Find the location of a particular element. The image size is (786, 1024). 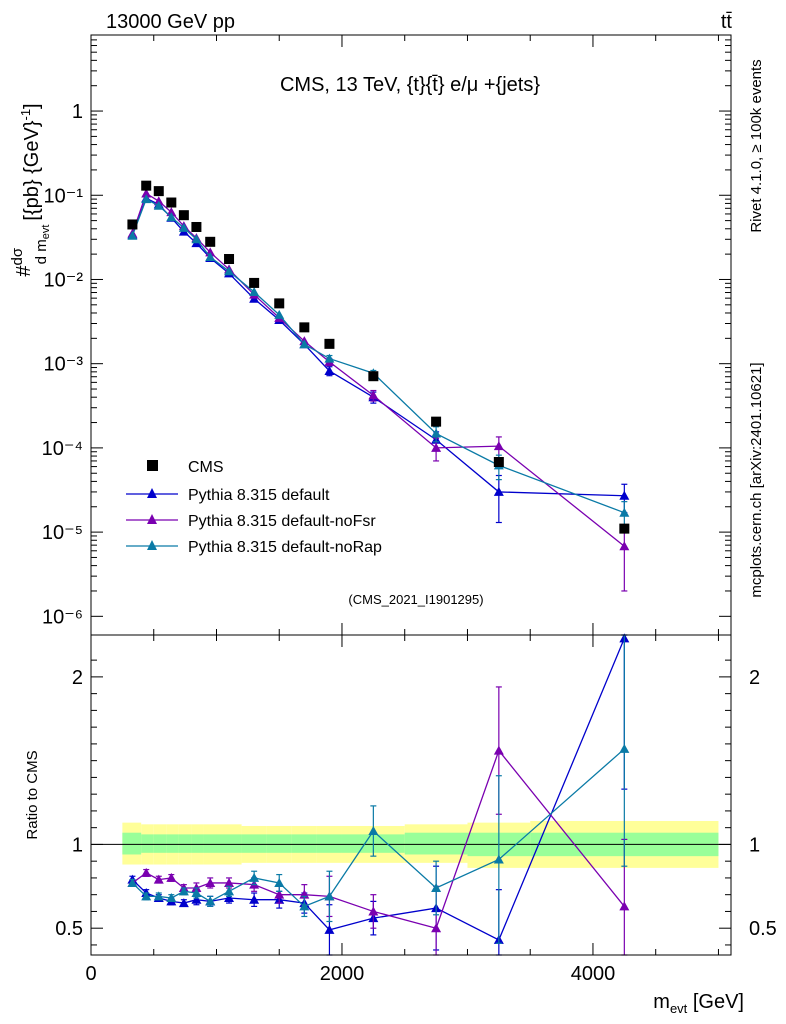

legend-norap-marker is located at coordinates (152, 545).